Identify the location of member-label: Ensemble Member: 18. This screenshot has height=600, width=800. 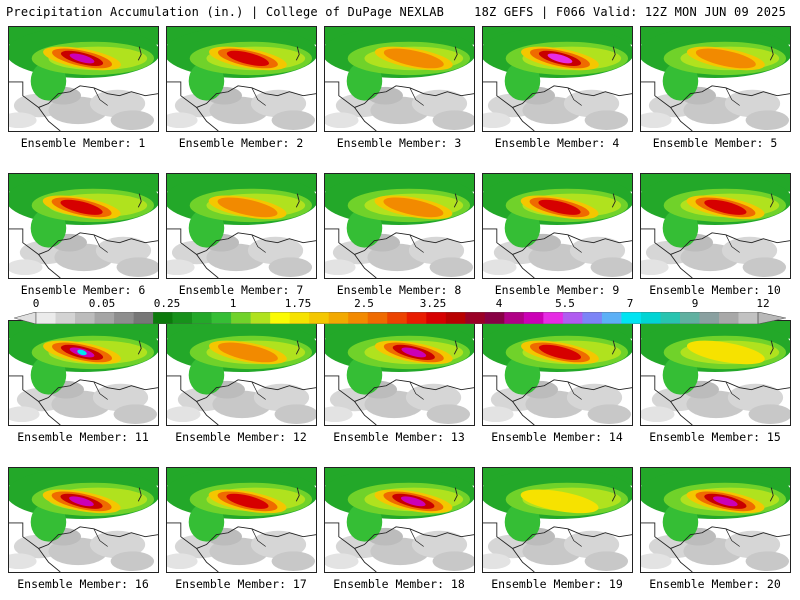
(399, 584).